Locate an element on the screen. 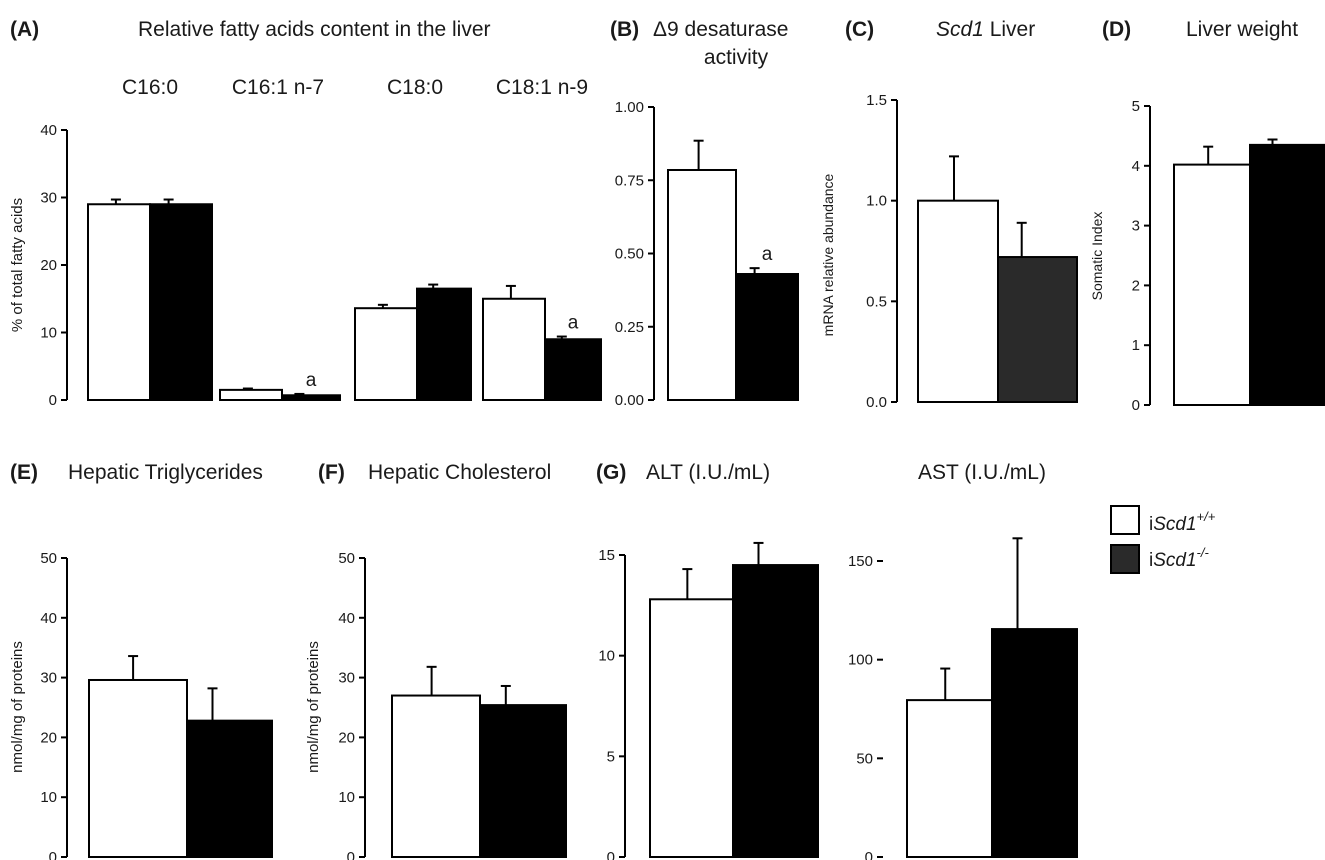 The height and width of the screenshot is (860, 1325). panel-c-y-tick-label-2: 1.0 is located at coordinates (876, 201).